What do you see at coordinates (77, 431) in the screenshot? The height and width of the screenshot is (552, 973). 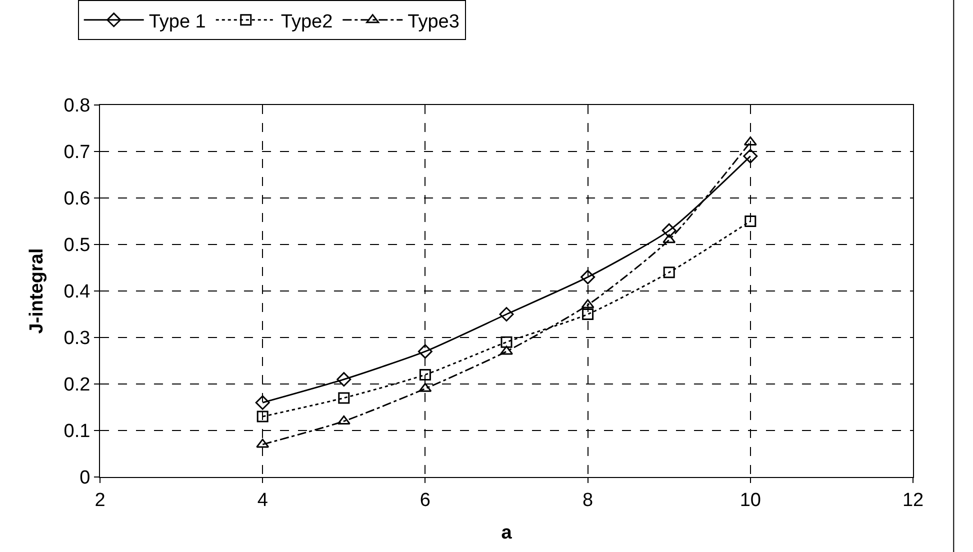 I see `y-tick-label: 0.1` at bounding box center [77, 431].